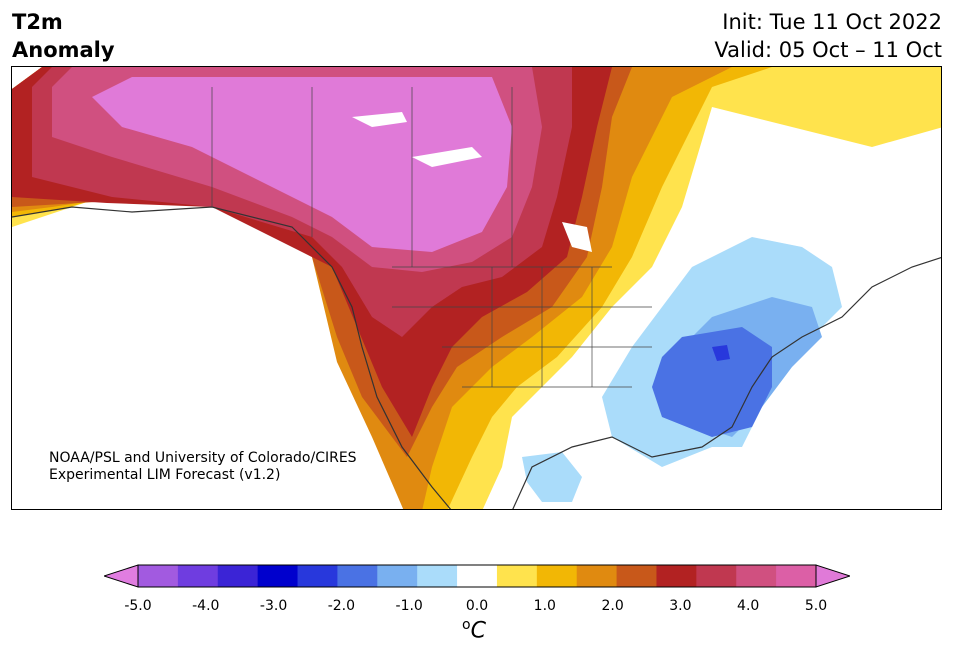 The height and width of the screenshot is (656, 953). Describe the element at coordinates (544, 606) in the screenshot. I see `colorbar-tick-label: 1.0` at that location.